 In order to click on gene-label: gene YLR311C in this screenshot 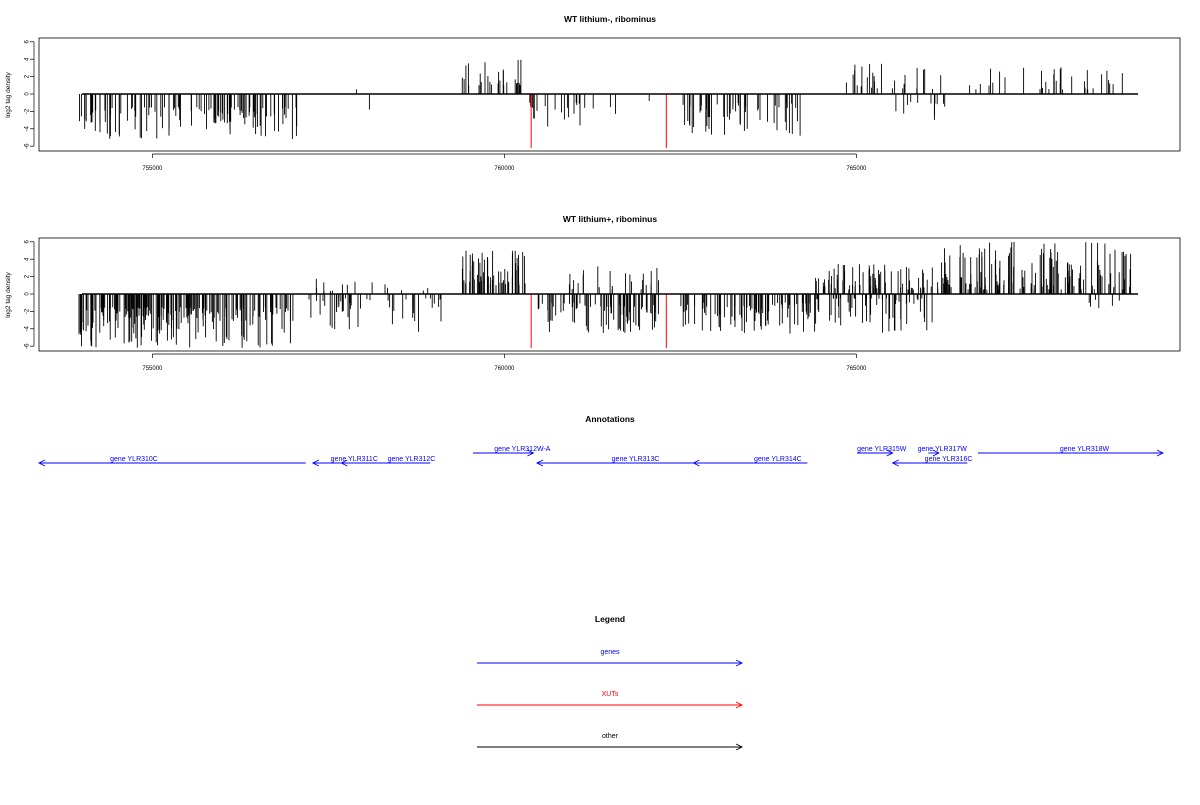, I will do `click(354, 459)`.